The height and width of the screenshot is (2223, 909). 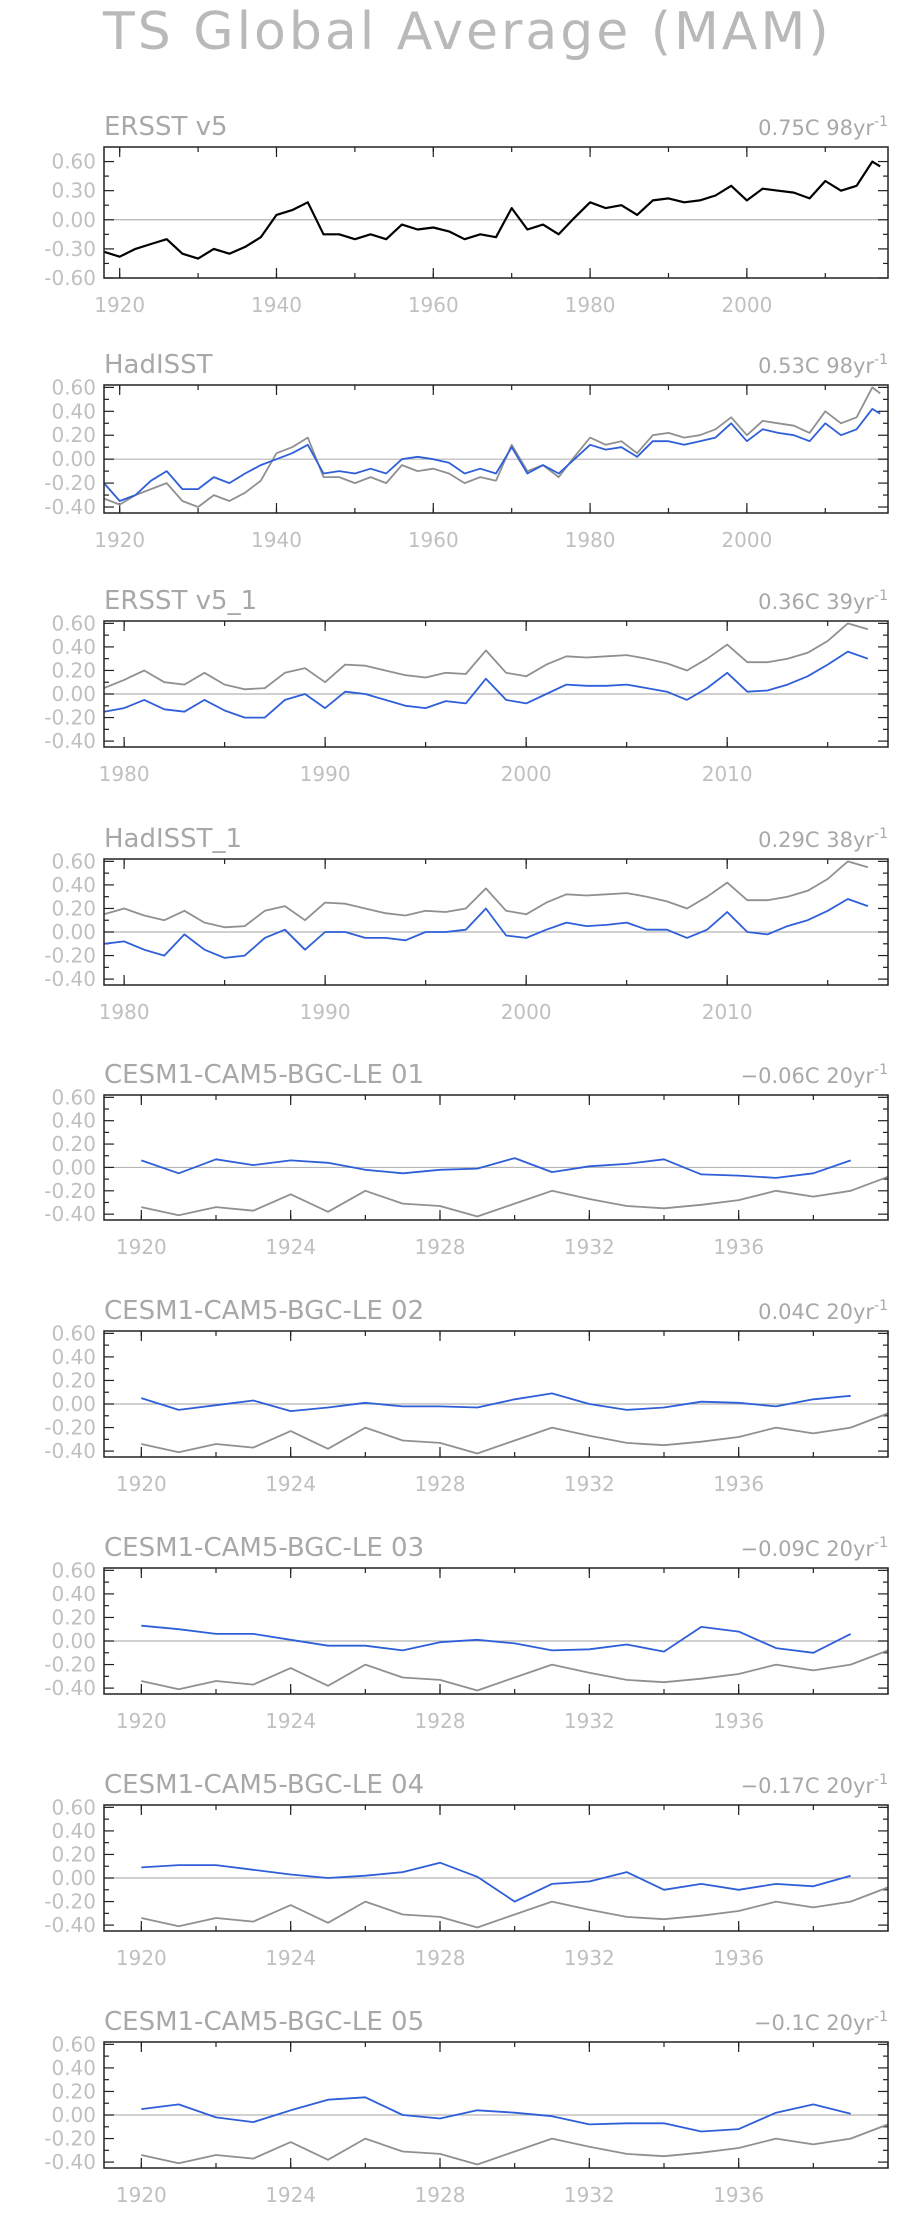 What do you see at coordinates (70, 278) in the screenshot?
I see `y-tick-label: -0.60` at bounding box center [70, 278].